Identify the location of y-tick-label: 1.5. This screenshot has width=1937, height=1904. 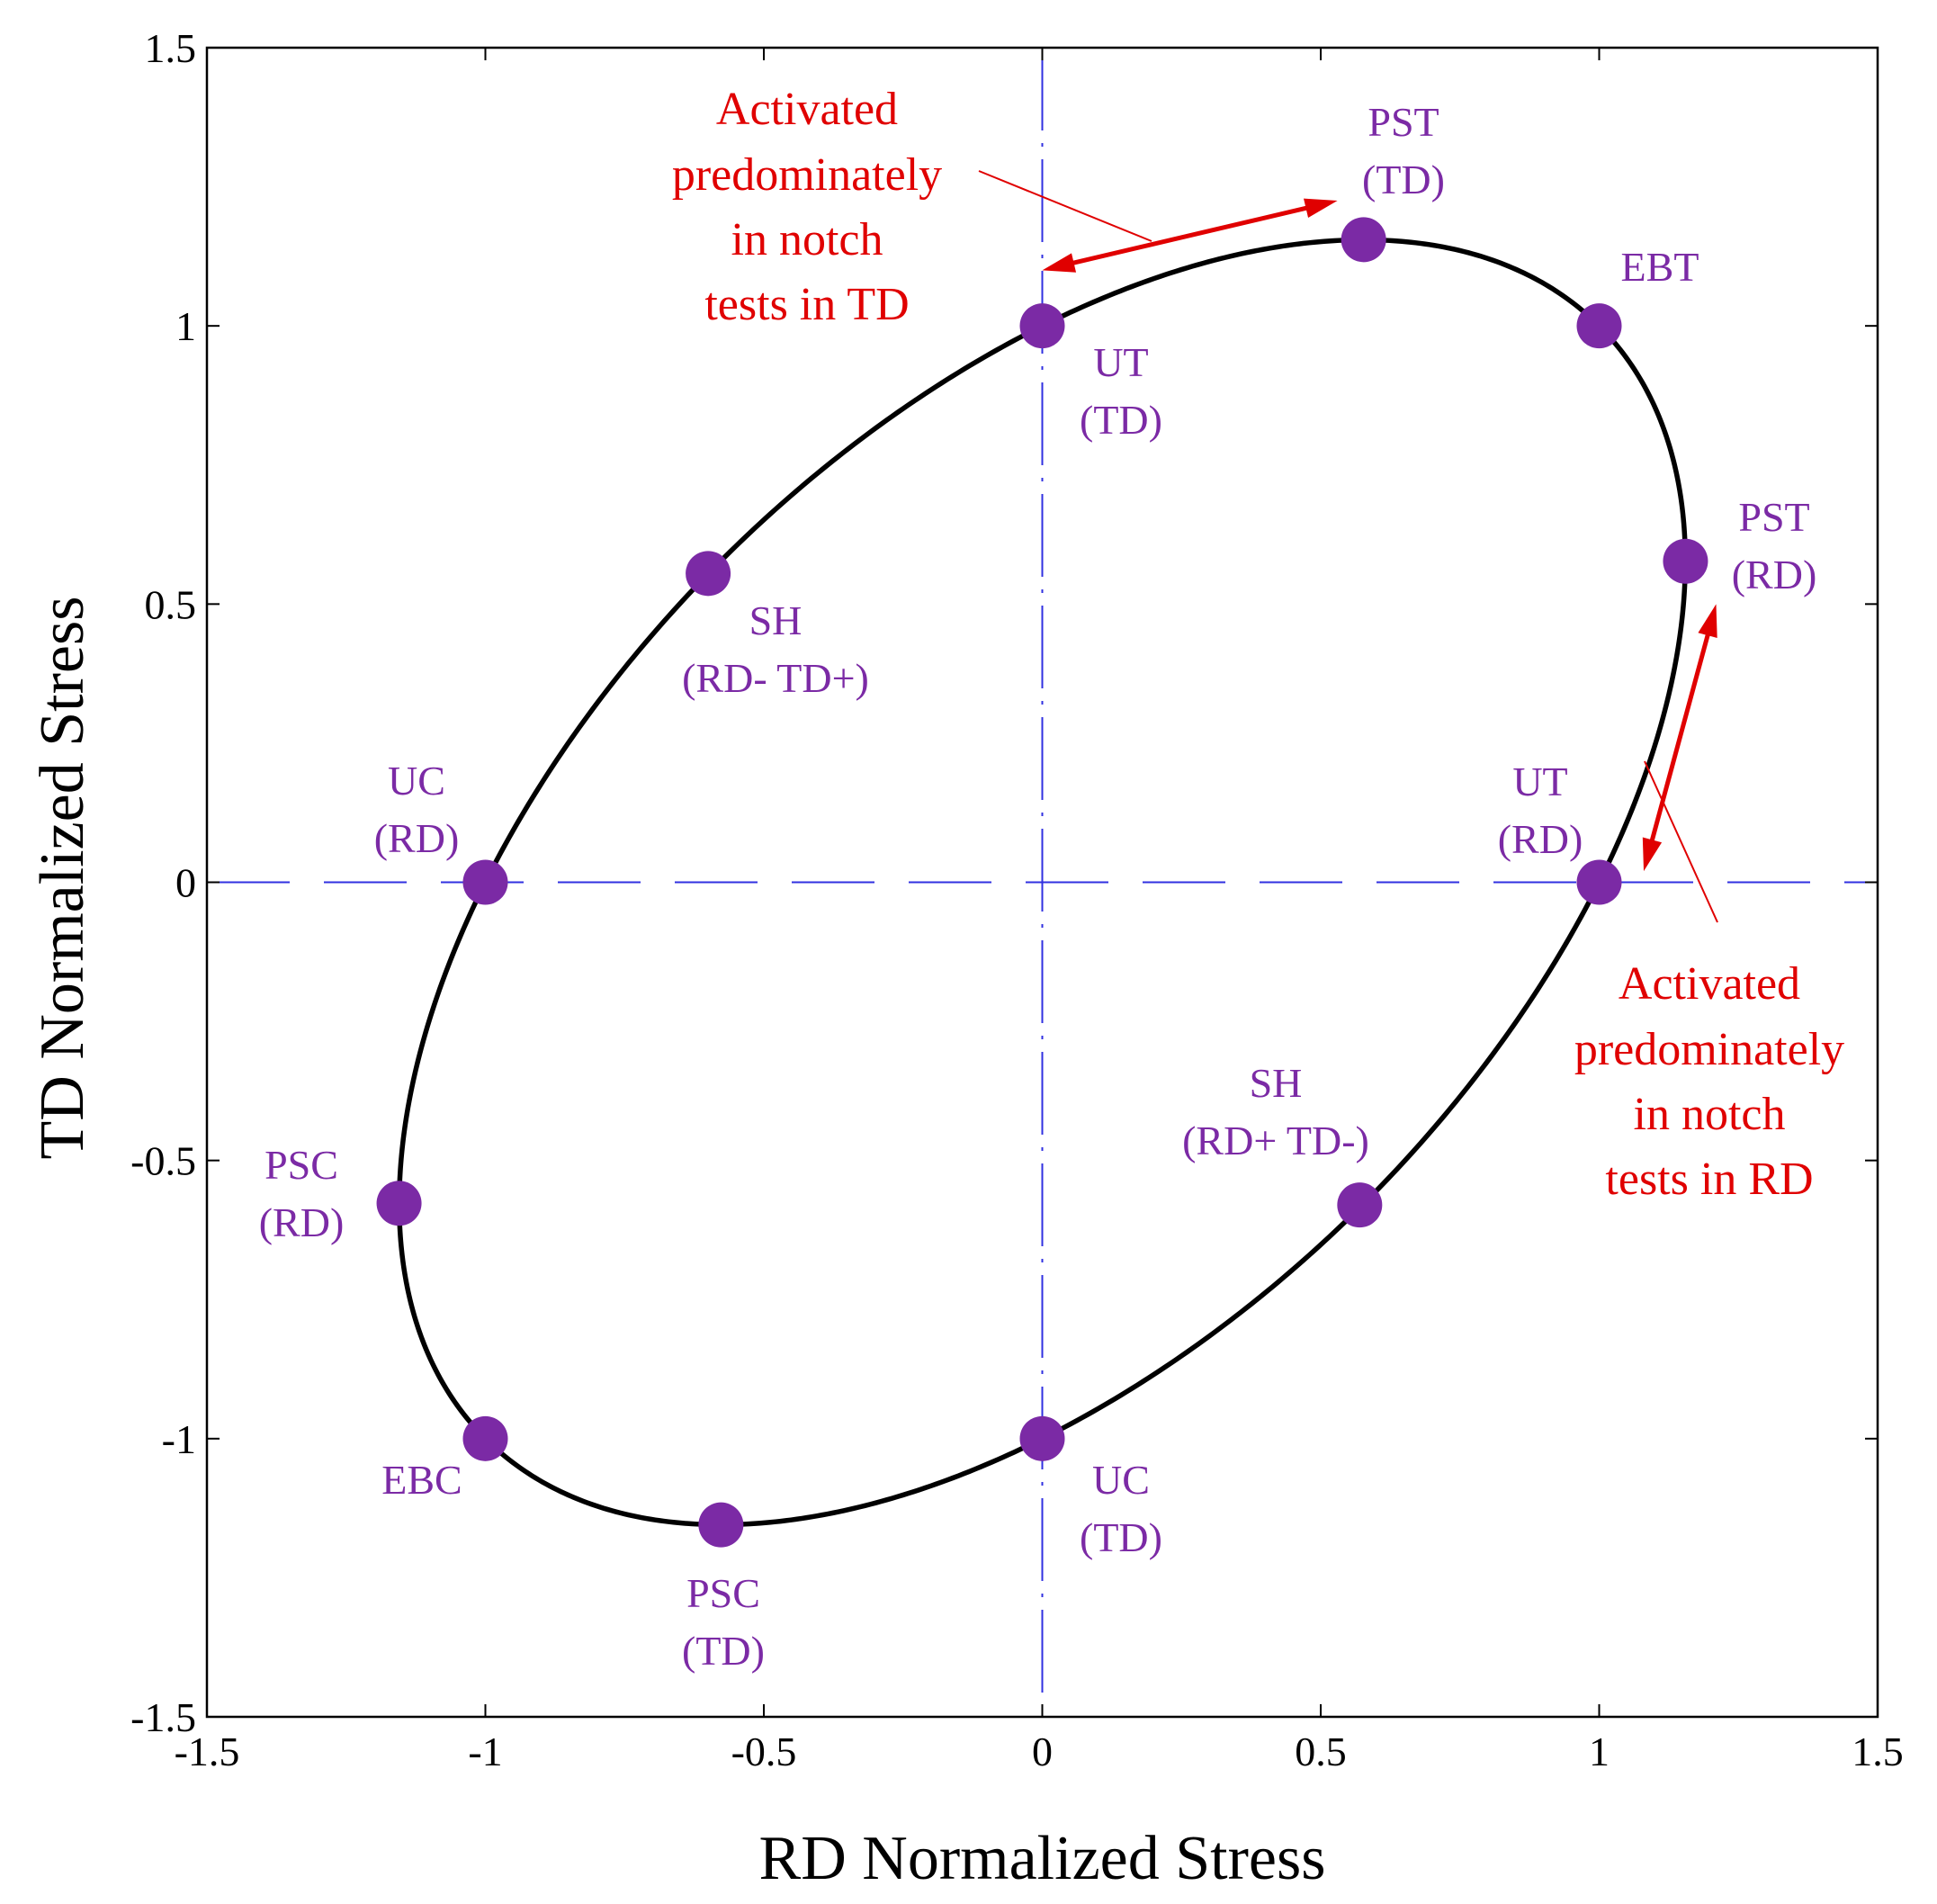
(171, 48).